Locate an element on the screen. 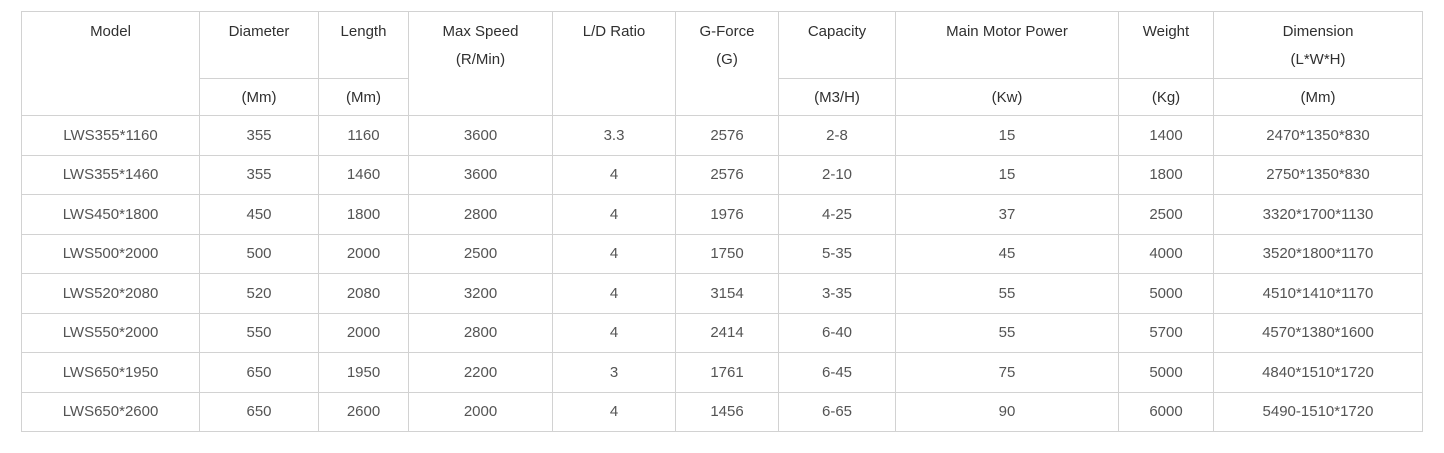 The width and height of the screenshot is (1444, 453). cell-dimension: 4570*1380*1600 is located at coordinates (1318, 332).